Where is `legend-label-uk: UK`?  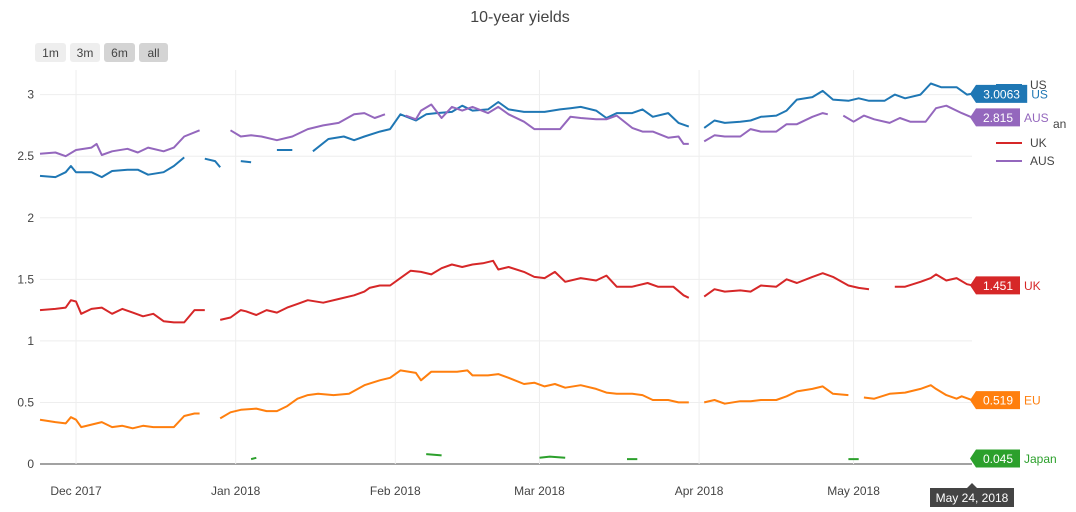
legend-label-uk: UK is located at coordinates (1038, 143).